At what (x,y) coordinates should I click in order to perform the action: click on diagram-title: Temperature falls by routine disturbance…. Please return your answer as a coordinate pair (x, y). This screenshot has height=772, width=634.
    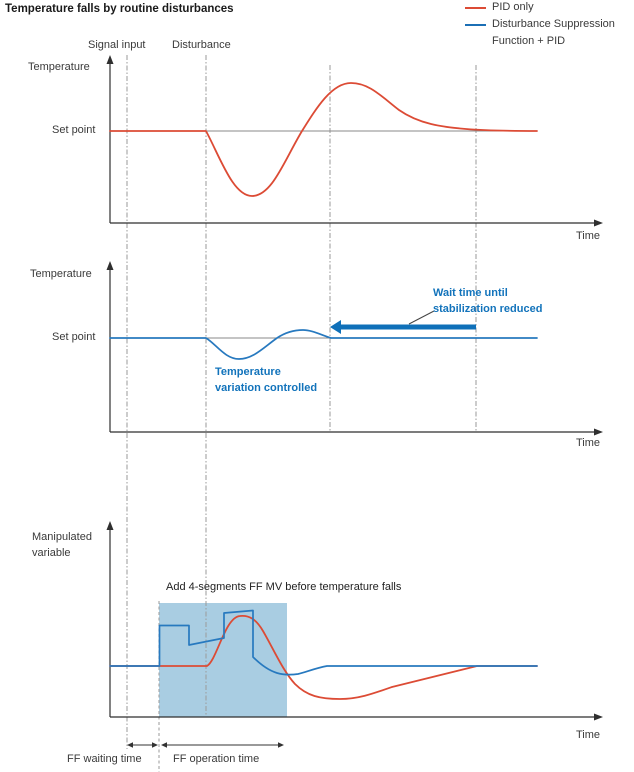
    Looking at the image, I should click on (119, 9).